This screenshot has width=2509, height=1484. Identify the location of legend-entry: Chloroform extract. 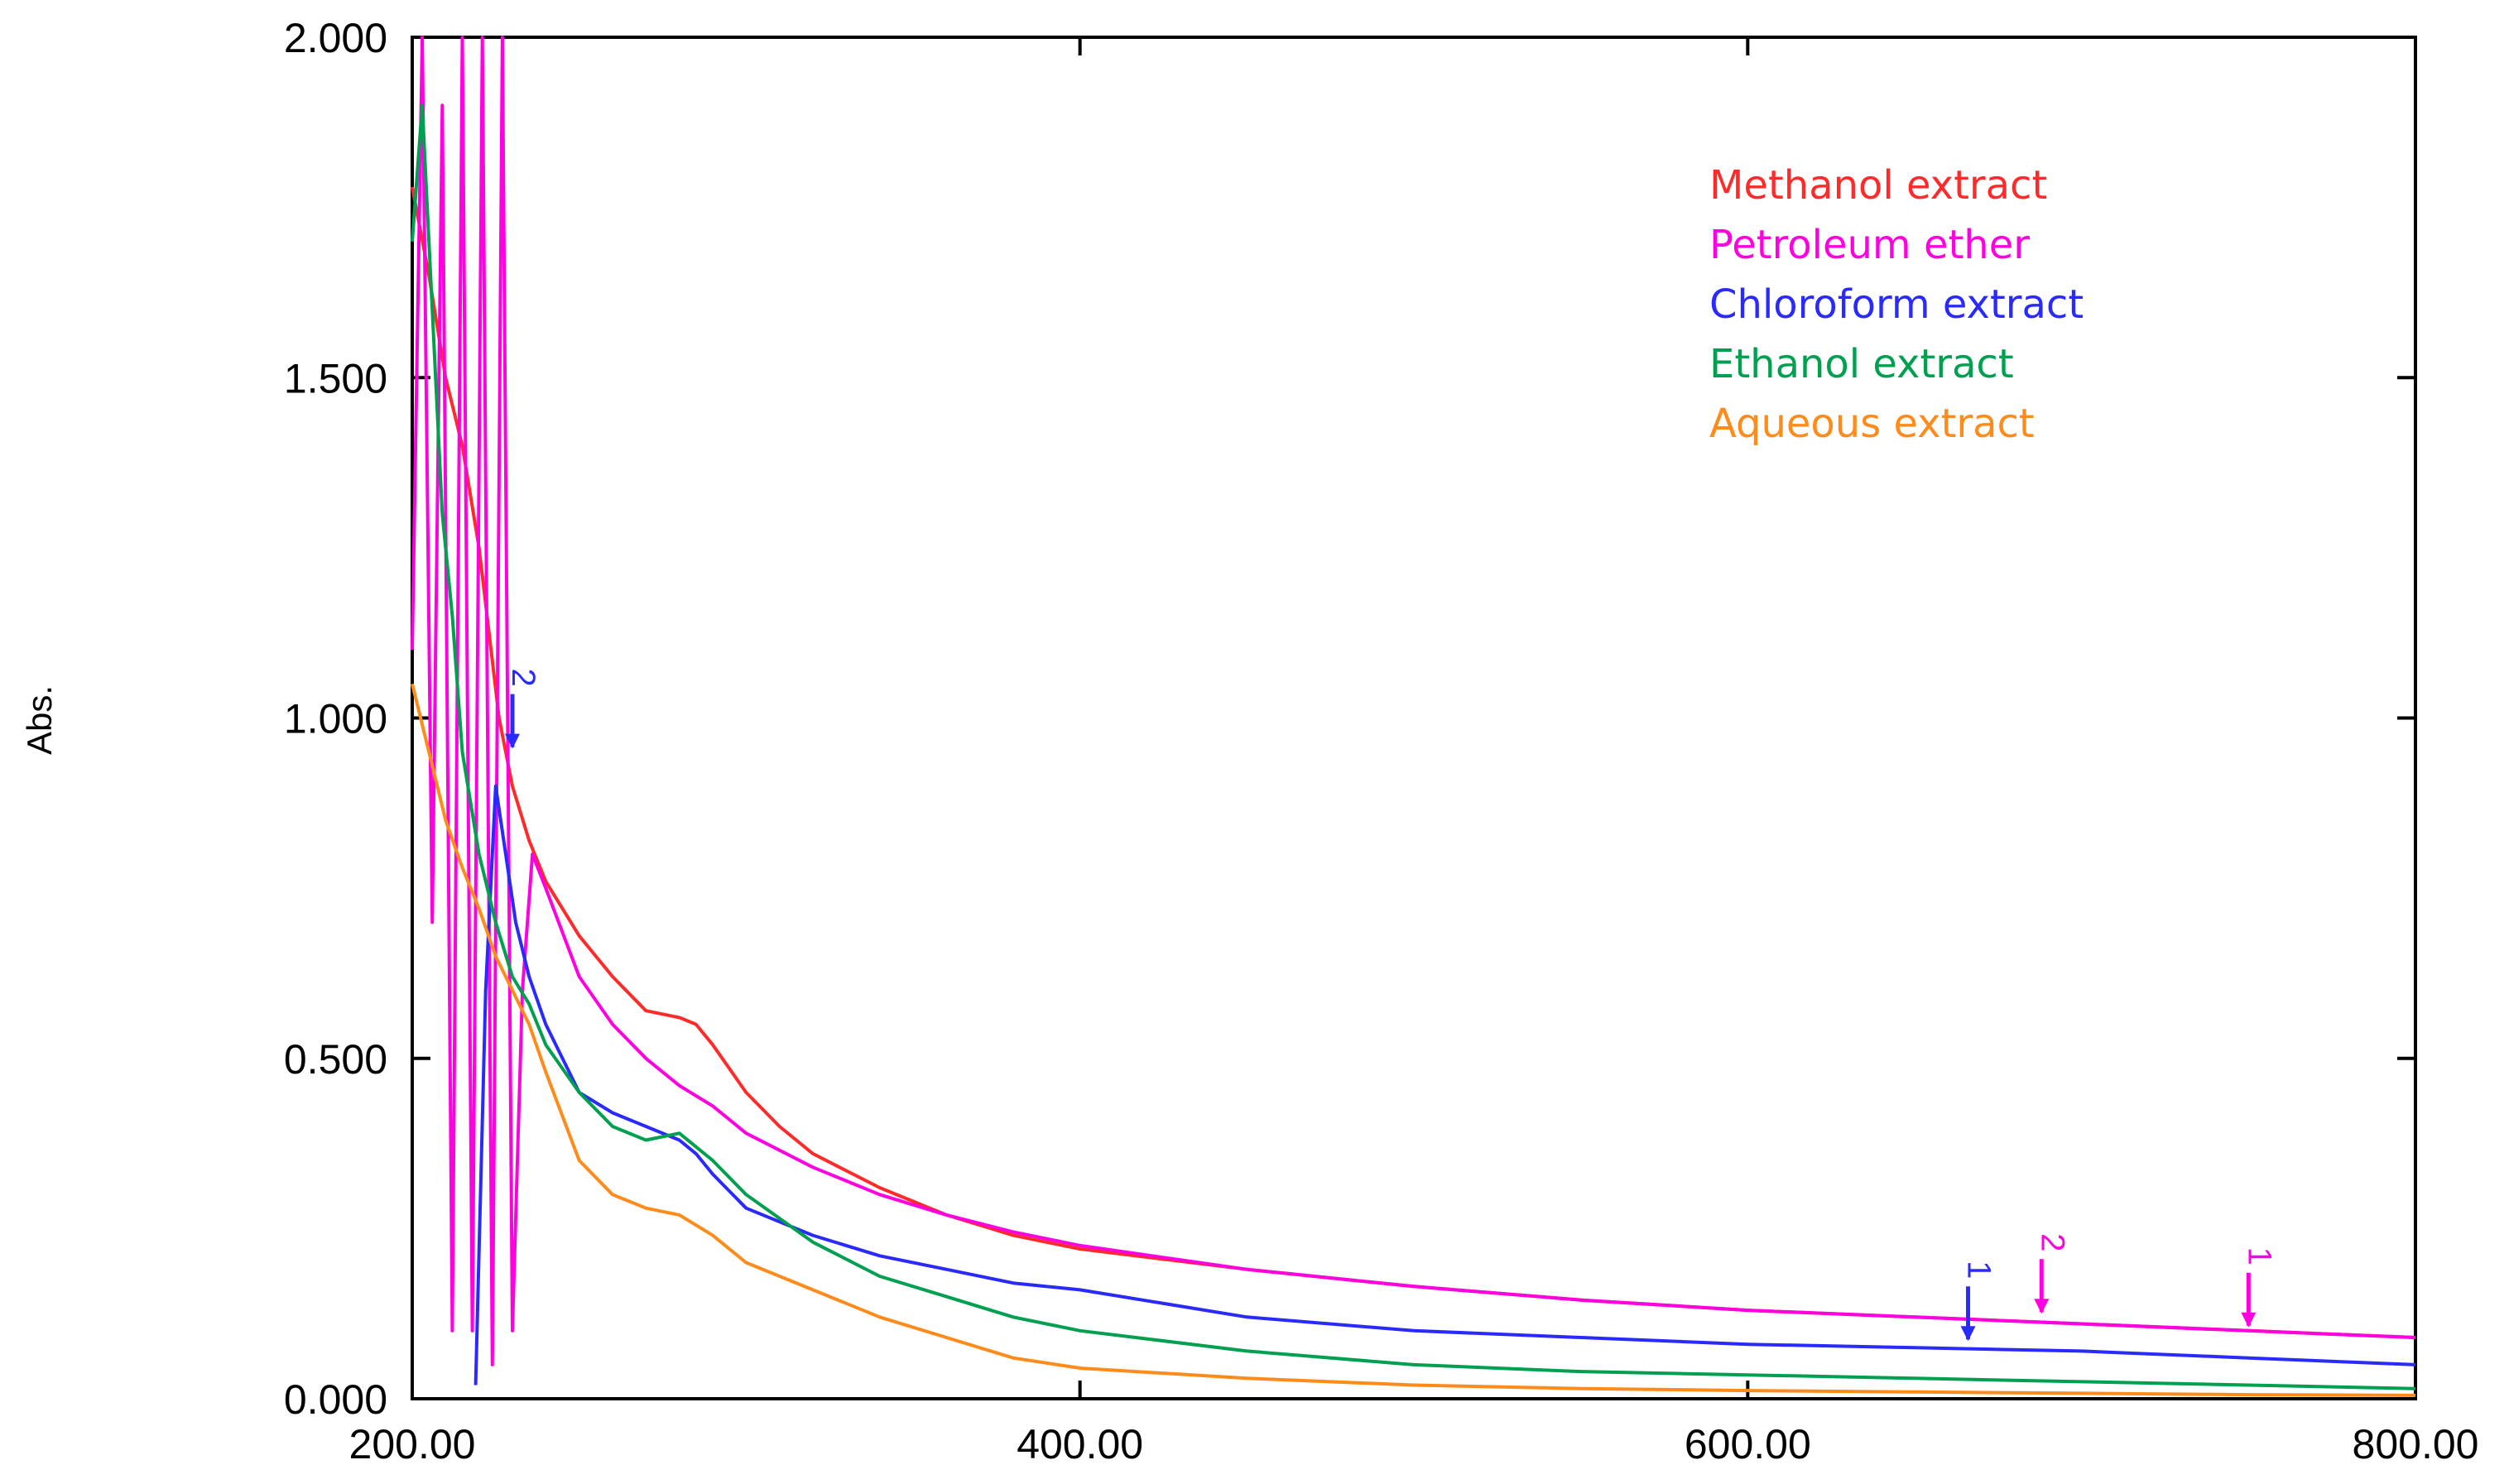
(1896, 304).